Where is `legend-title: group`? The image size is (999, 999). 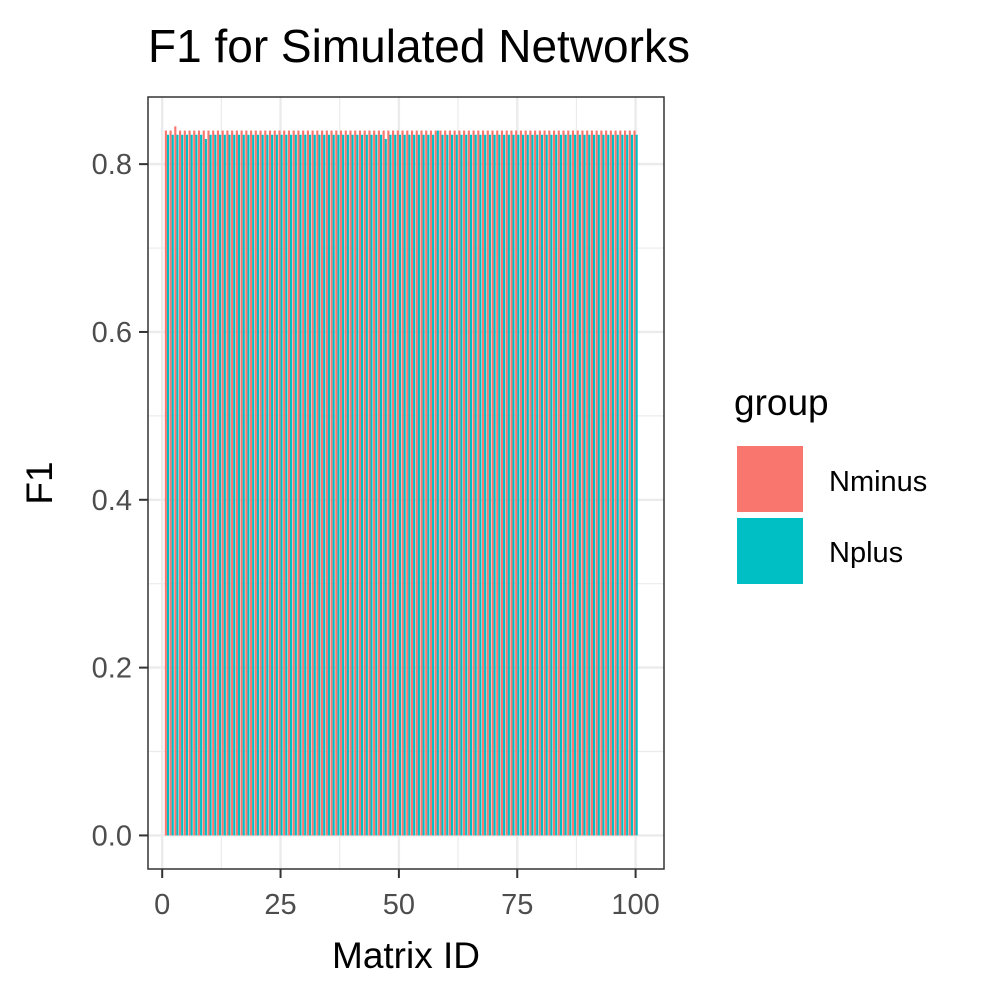
legend-title: group is located at coordinates (781, 402).